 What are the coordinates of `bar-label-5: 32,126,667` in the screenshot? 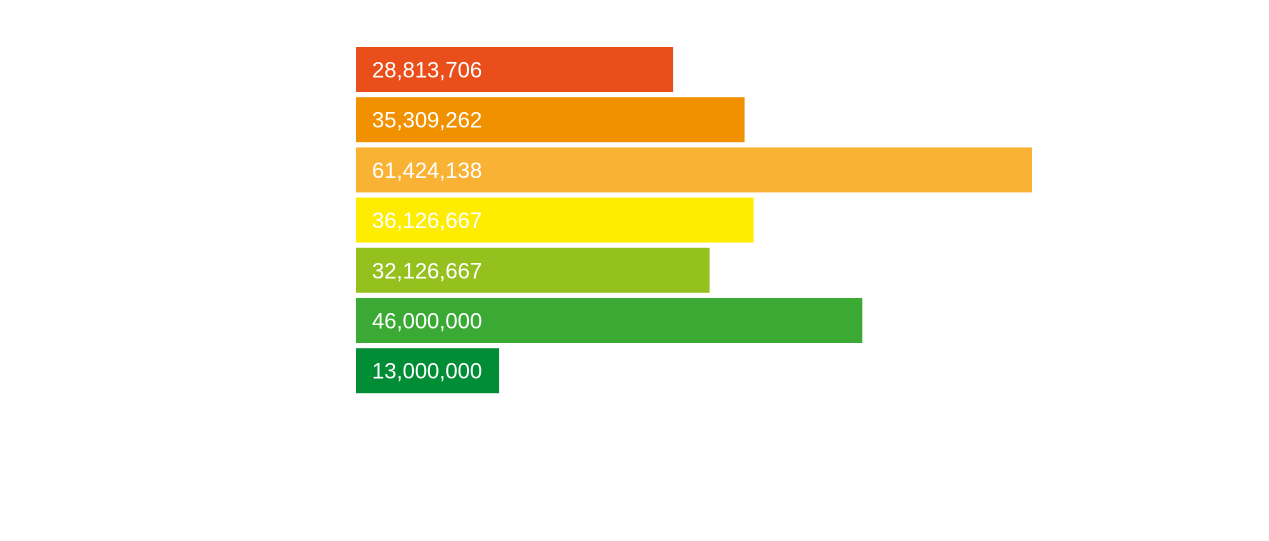 It's located at (427, 270).